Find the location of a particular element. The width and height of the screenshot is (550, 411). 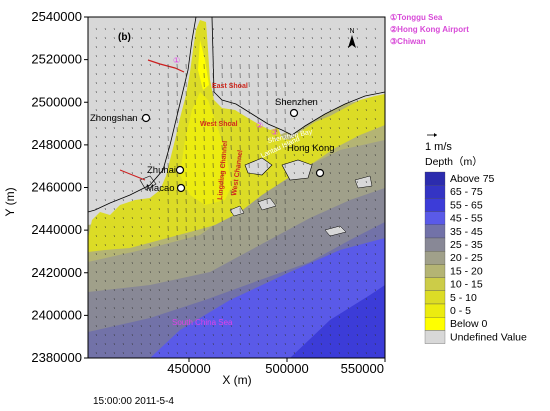

river-channel is located at coordinates (132, 175).